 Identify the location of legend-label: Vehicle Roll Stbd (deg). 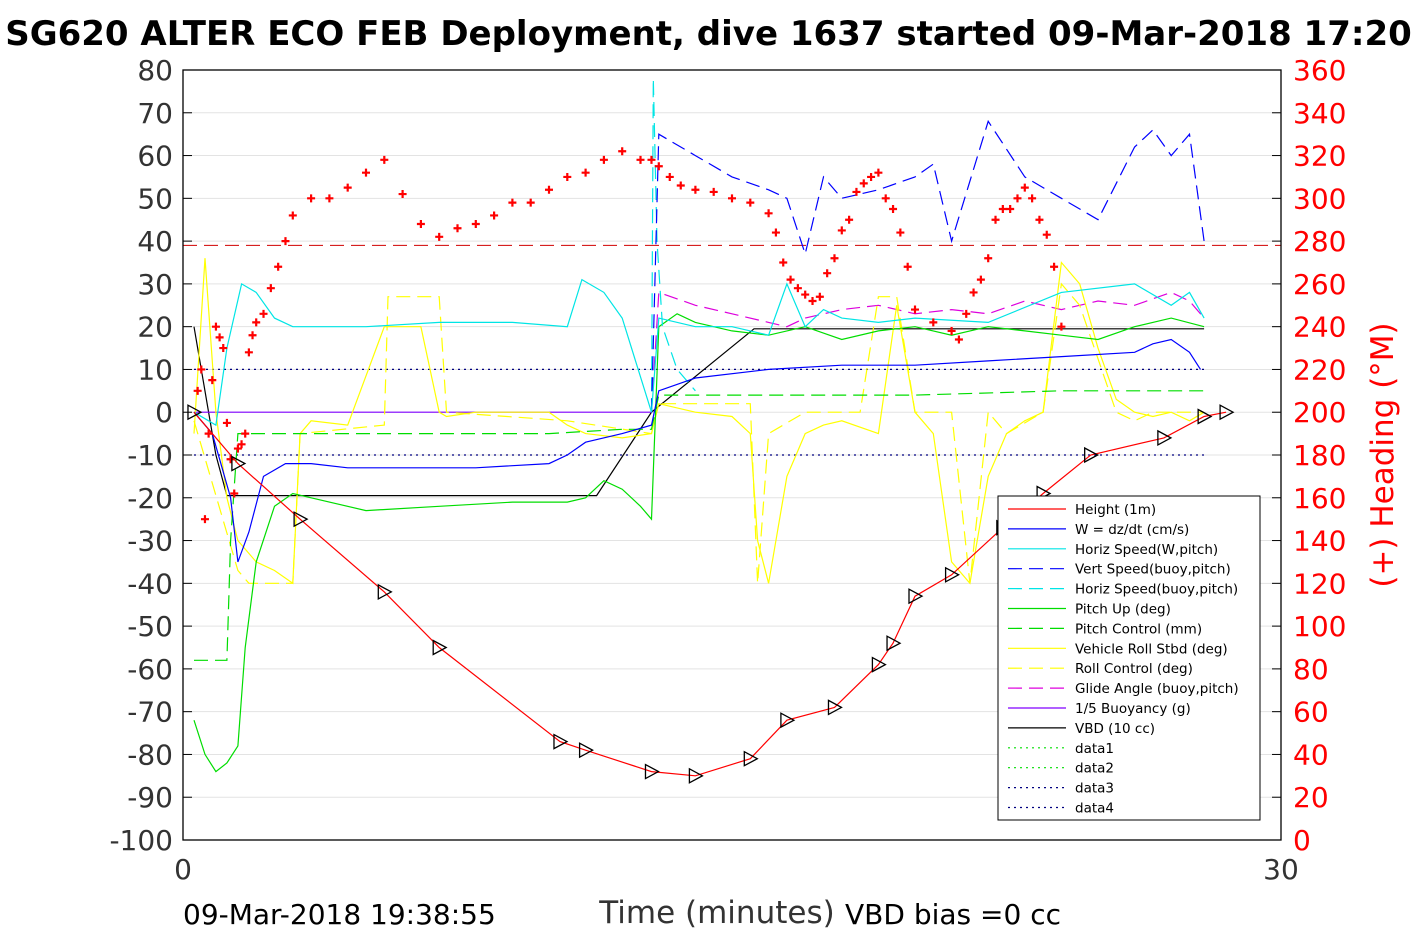
(1151, 649).